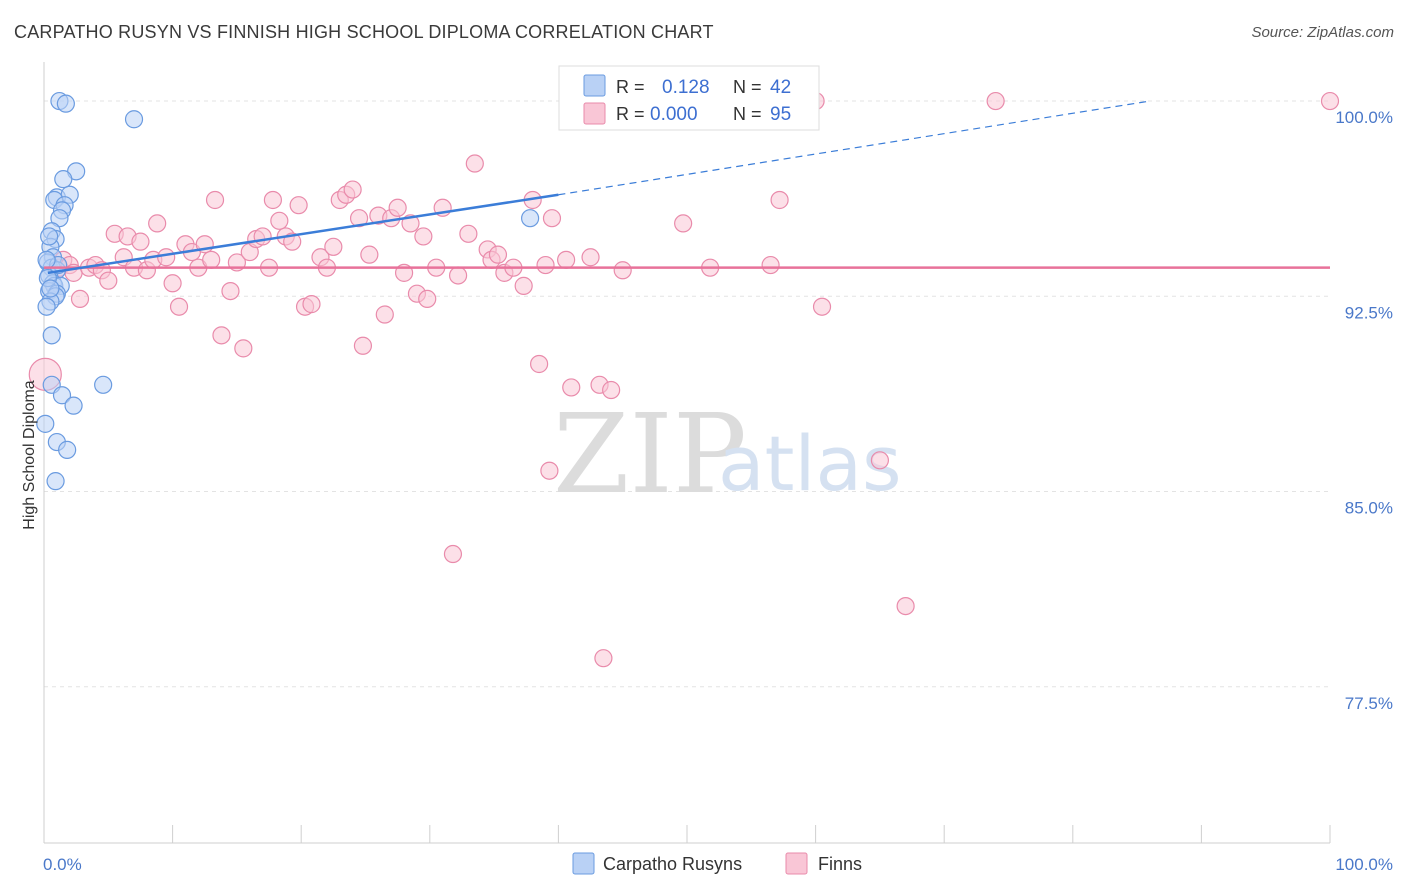 This screenshot has height=892, width=1406. Describe the element at coordinates (1364, 864) in the screenshot. I see `x-tick-label-1: 100.0%` at that location.